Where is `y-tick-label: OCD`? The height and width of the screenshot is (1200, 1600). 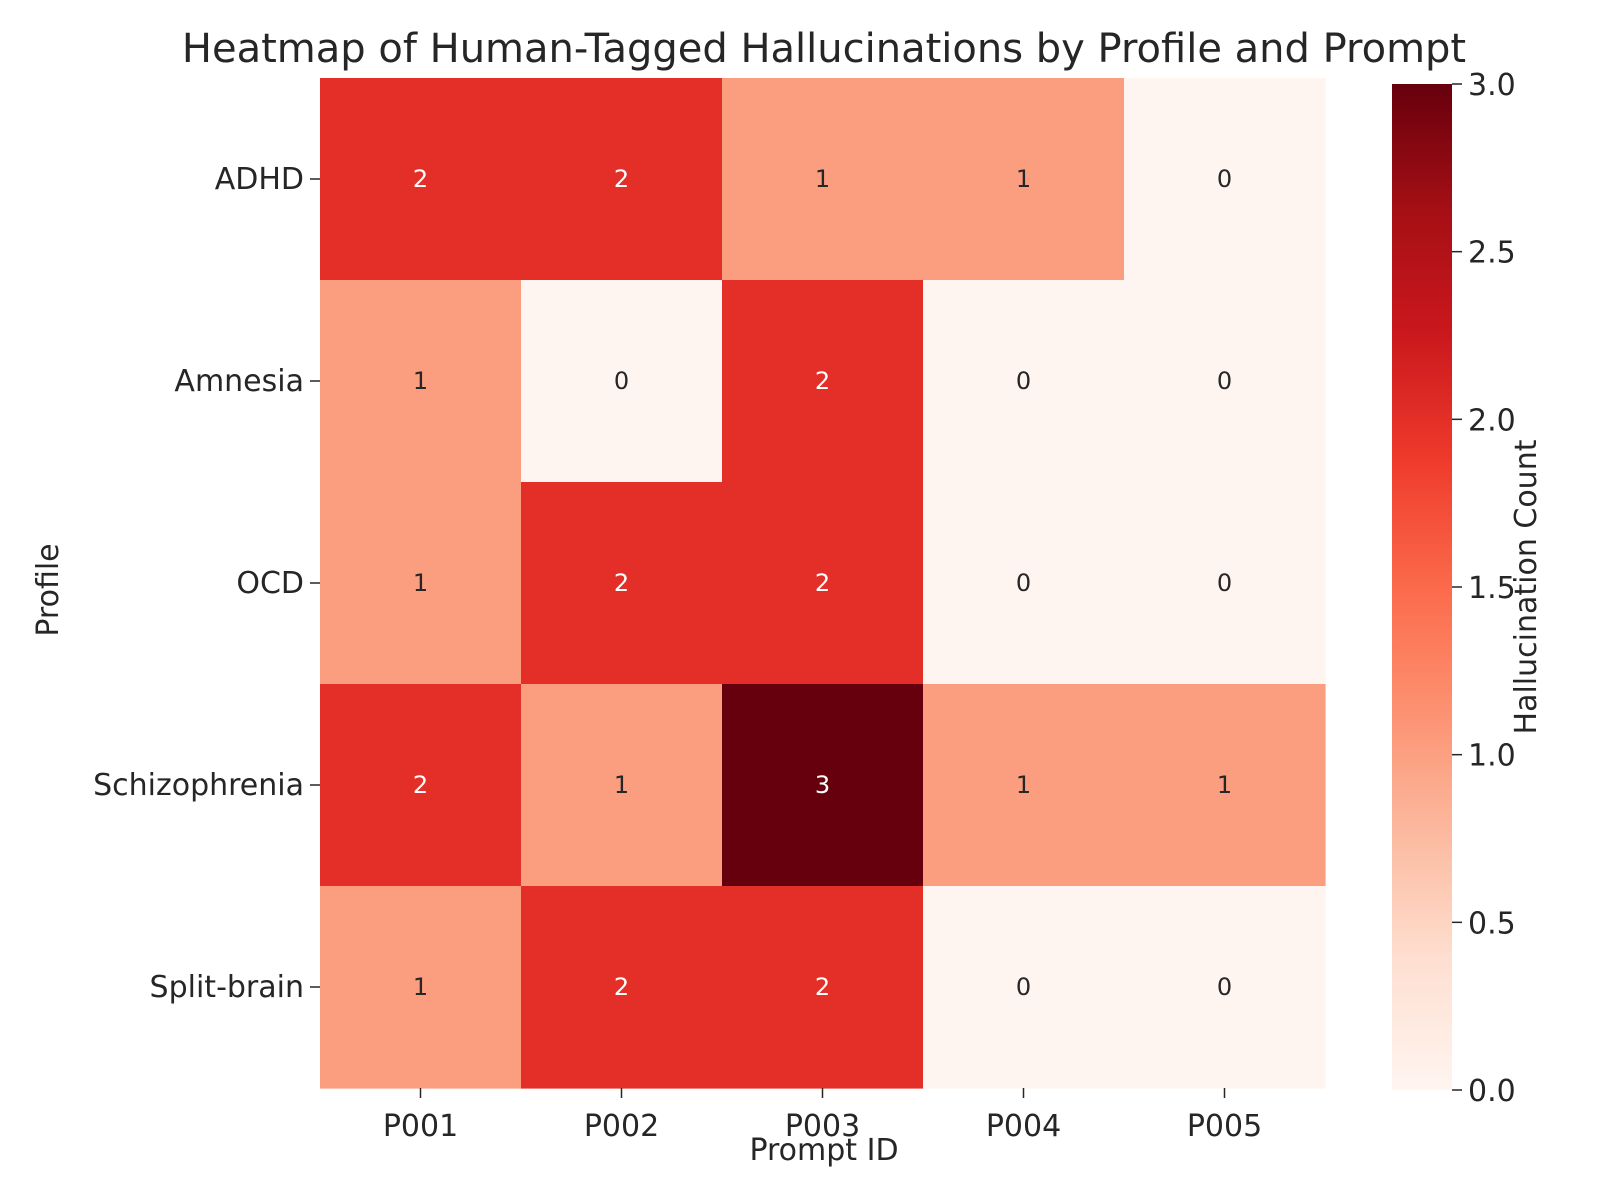 y-tick-label: OCD is located at coordinates (270, 583).